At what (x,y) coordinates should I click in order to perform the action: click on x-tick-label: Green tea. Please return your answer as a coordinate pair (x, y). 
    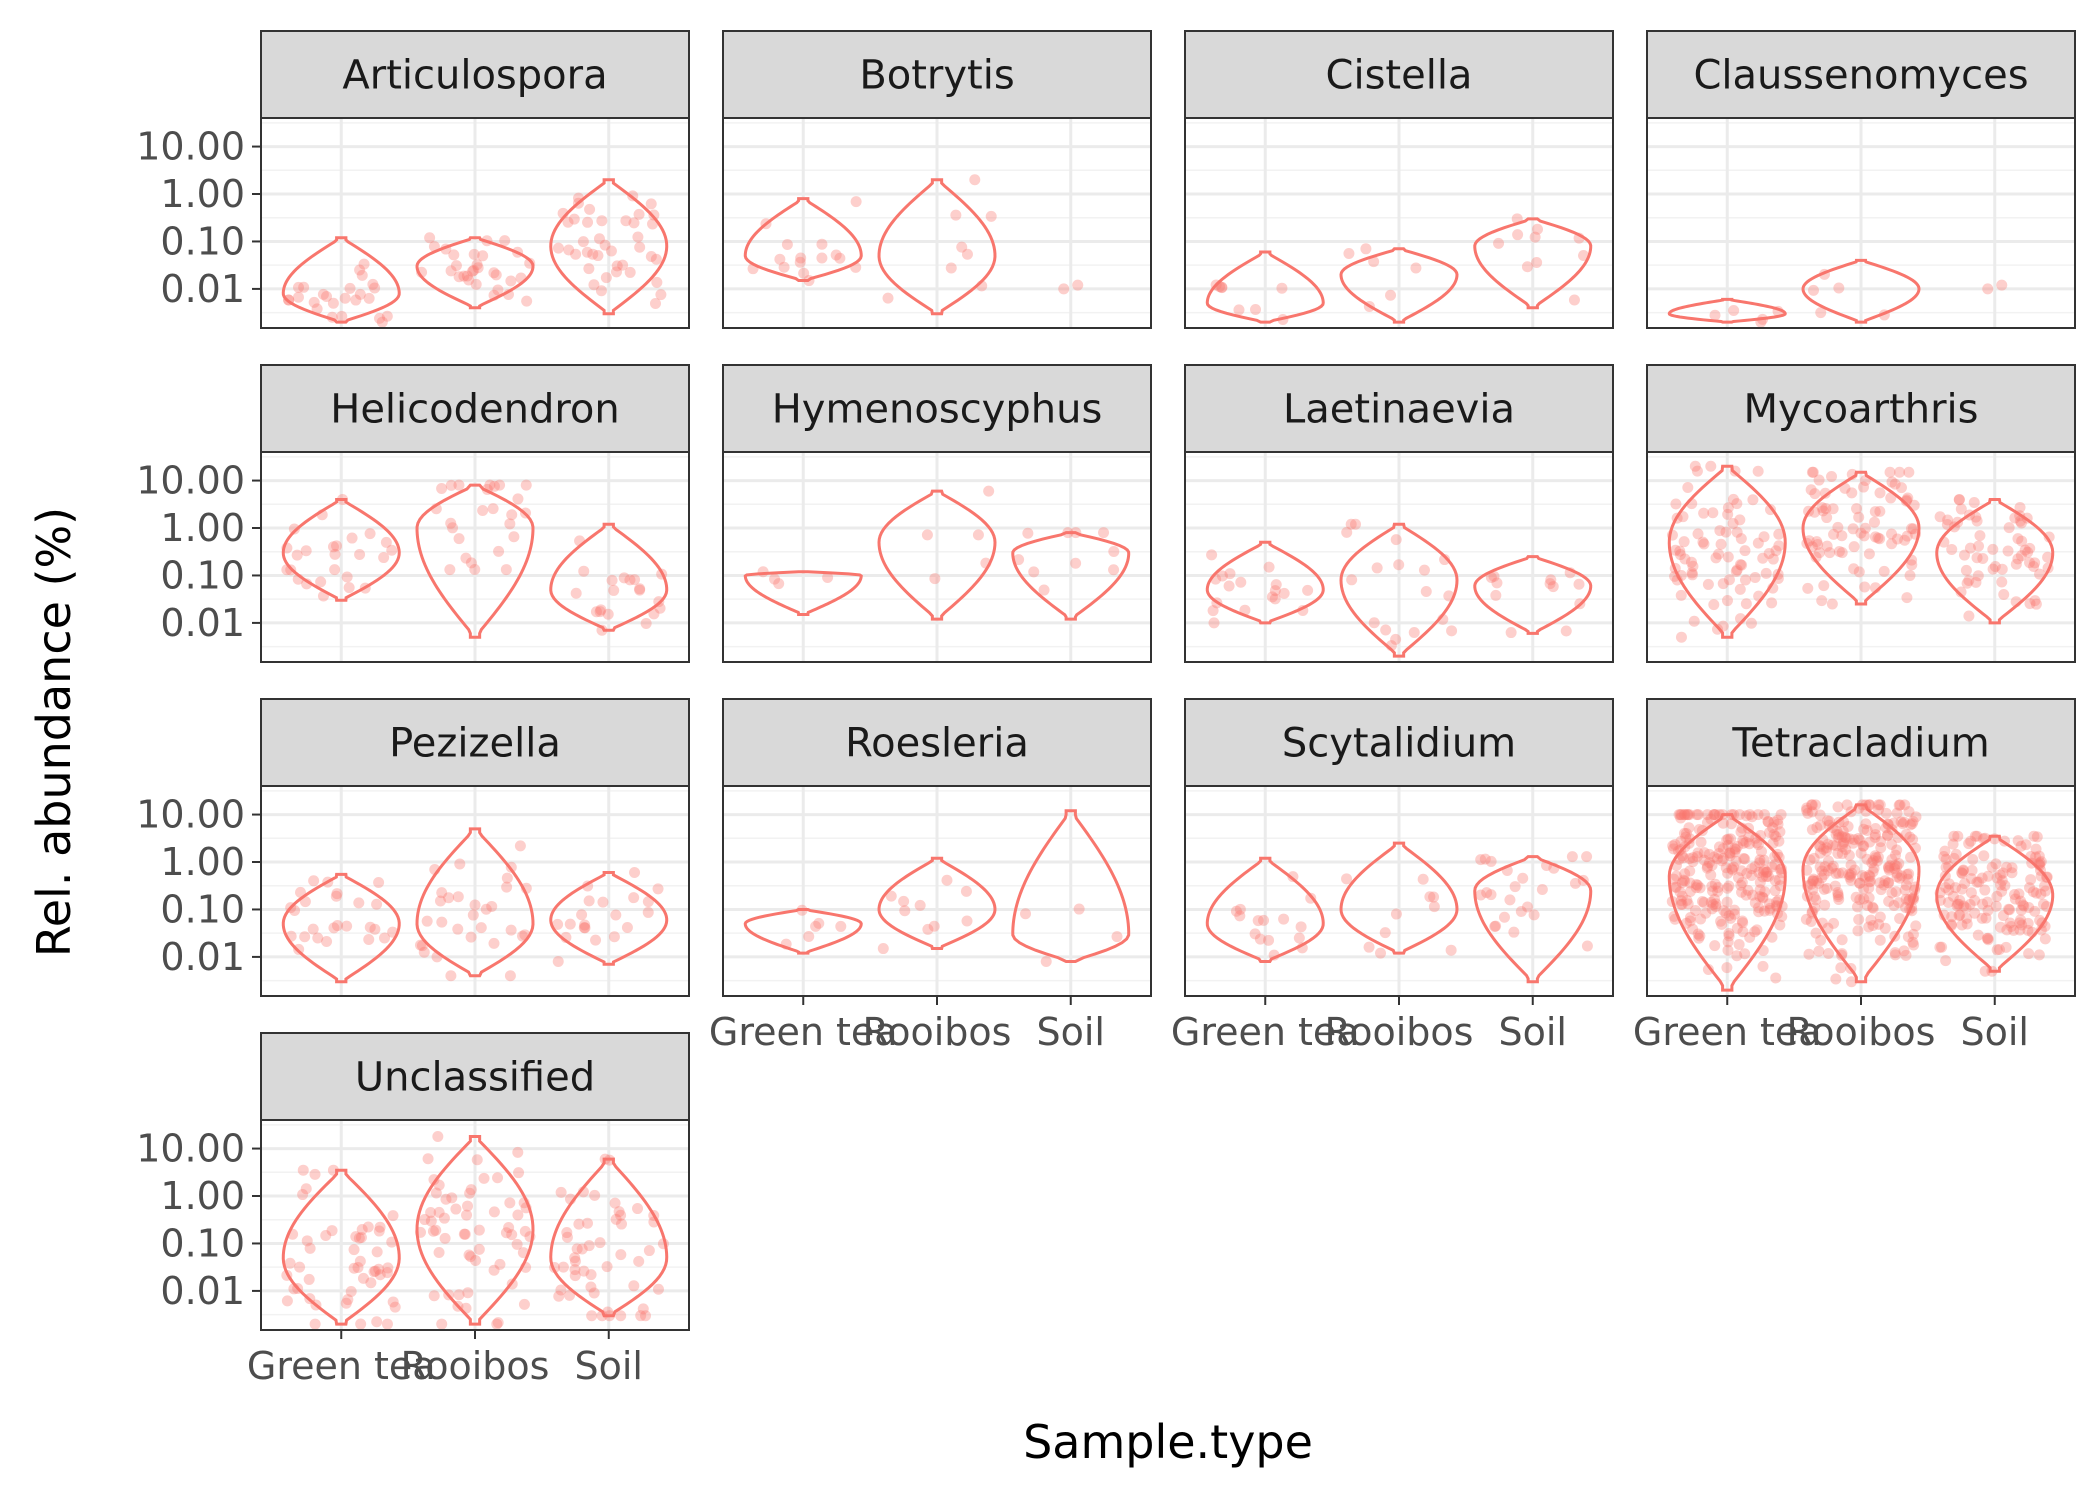
    Looking at the image, I should click on (1727, 1032).